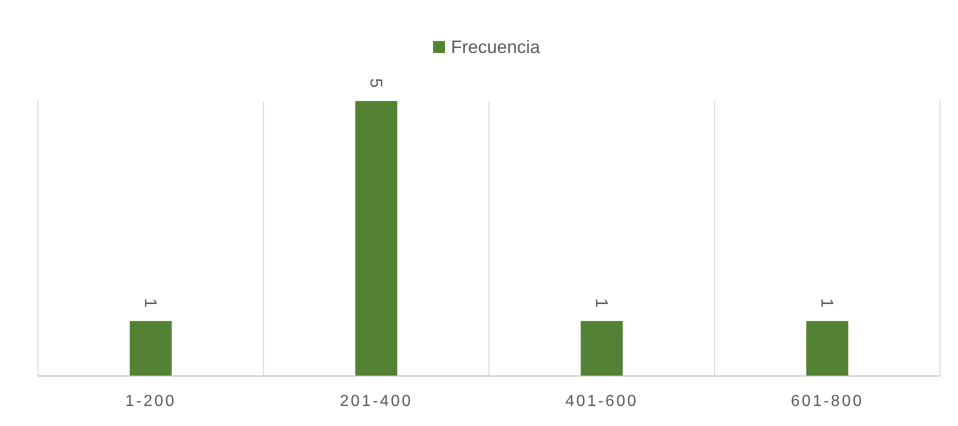  What do you see at coordinates (376, 83) in the screenshot?
I see `data-label: 5` at bounding box center [376, 83].